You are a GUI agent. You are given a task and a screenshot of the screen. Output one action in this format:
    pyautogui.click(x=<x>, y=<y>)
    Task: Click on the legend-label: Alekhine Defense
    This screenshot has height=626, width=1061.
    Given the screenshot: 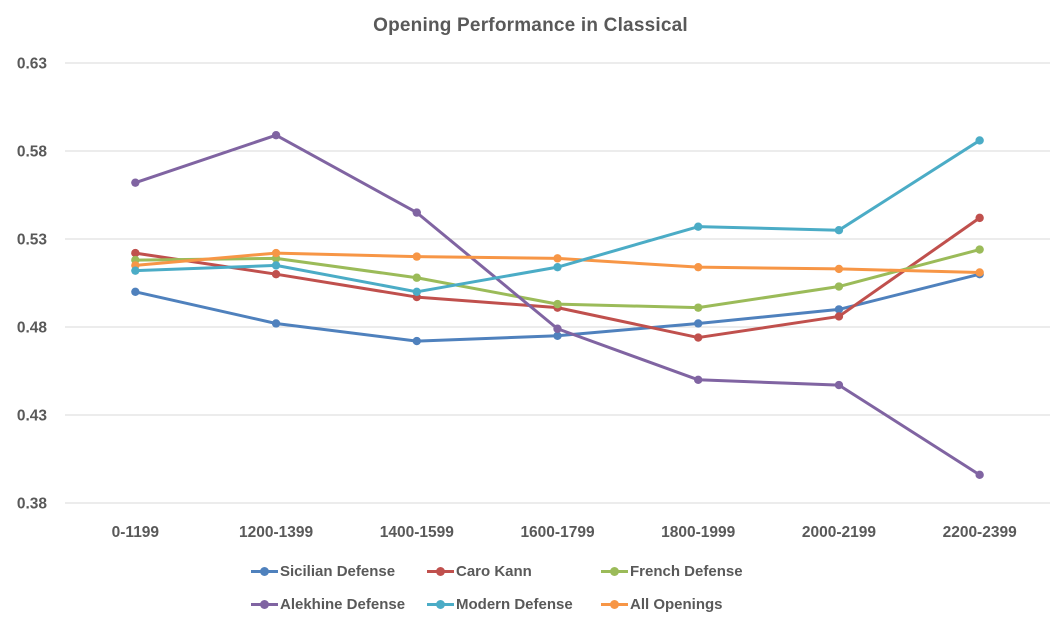 What is the action you would take?
    pyautogui.click(x=343, y=604)
    